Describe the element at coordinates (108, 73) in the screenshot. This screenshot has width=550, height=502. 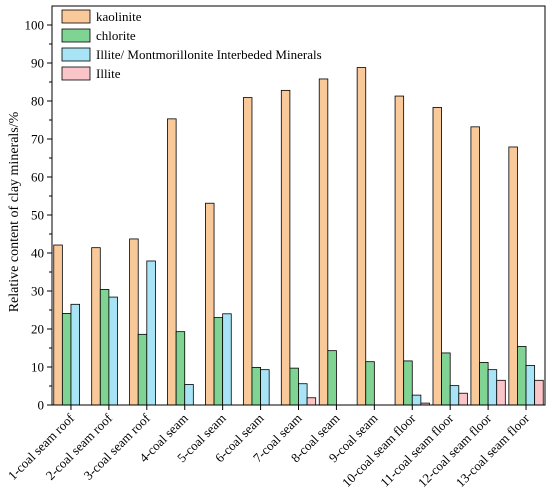
I see `legend-label: Illite` at that location.